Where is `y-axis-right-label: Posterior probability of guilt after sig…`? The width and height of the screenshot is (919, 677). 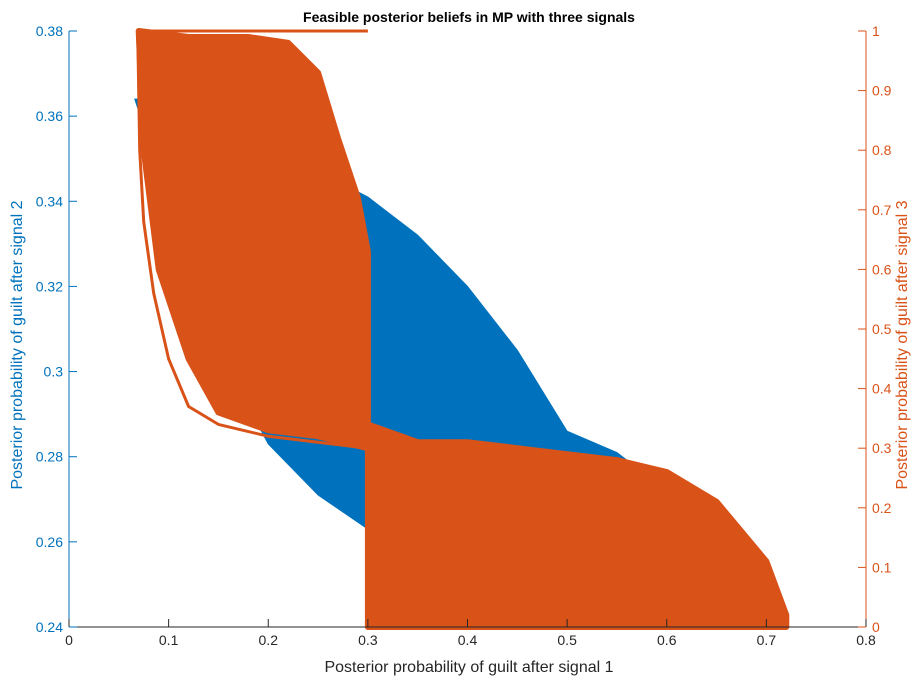 y-axis-right-label: Posterior probability of guilt after sig… is located at coordinates (902, 344).